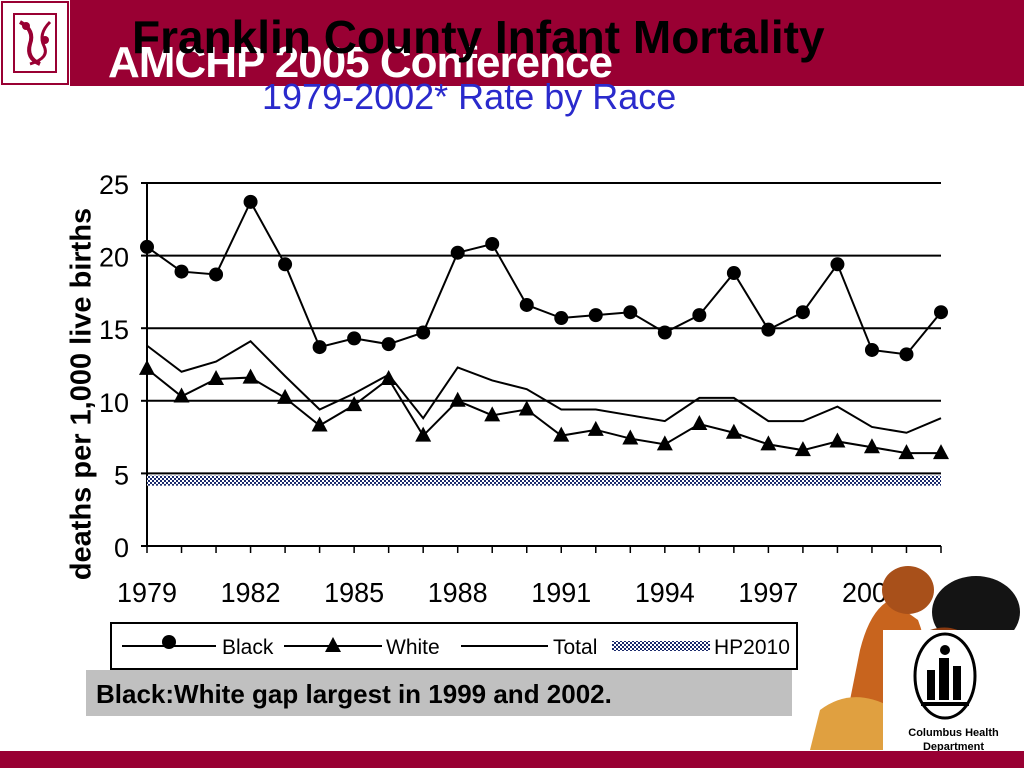 The image size is (1024, 768). Describe the element at coordinates (945, 676) in the screenshot. I see `columbus-health-logo-icon` at that location.